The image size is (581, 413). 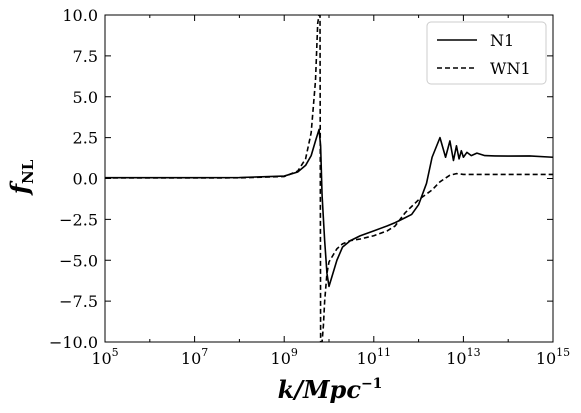 I want to click on legend-label-n1: N1, so click(x=502, y=40).